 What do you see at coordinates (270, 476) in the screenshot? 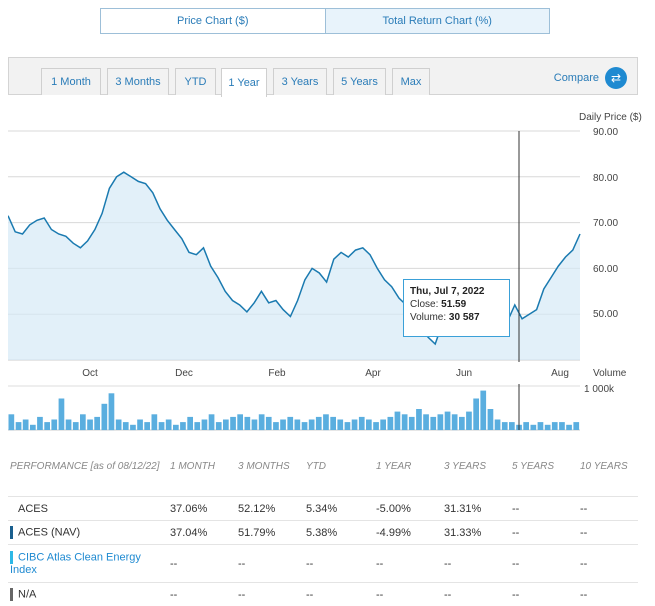
I see `column-header: 3 MONTHS` at bounding box center [270, 476].